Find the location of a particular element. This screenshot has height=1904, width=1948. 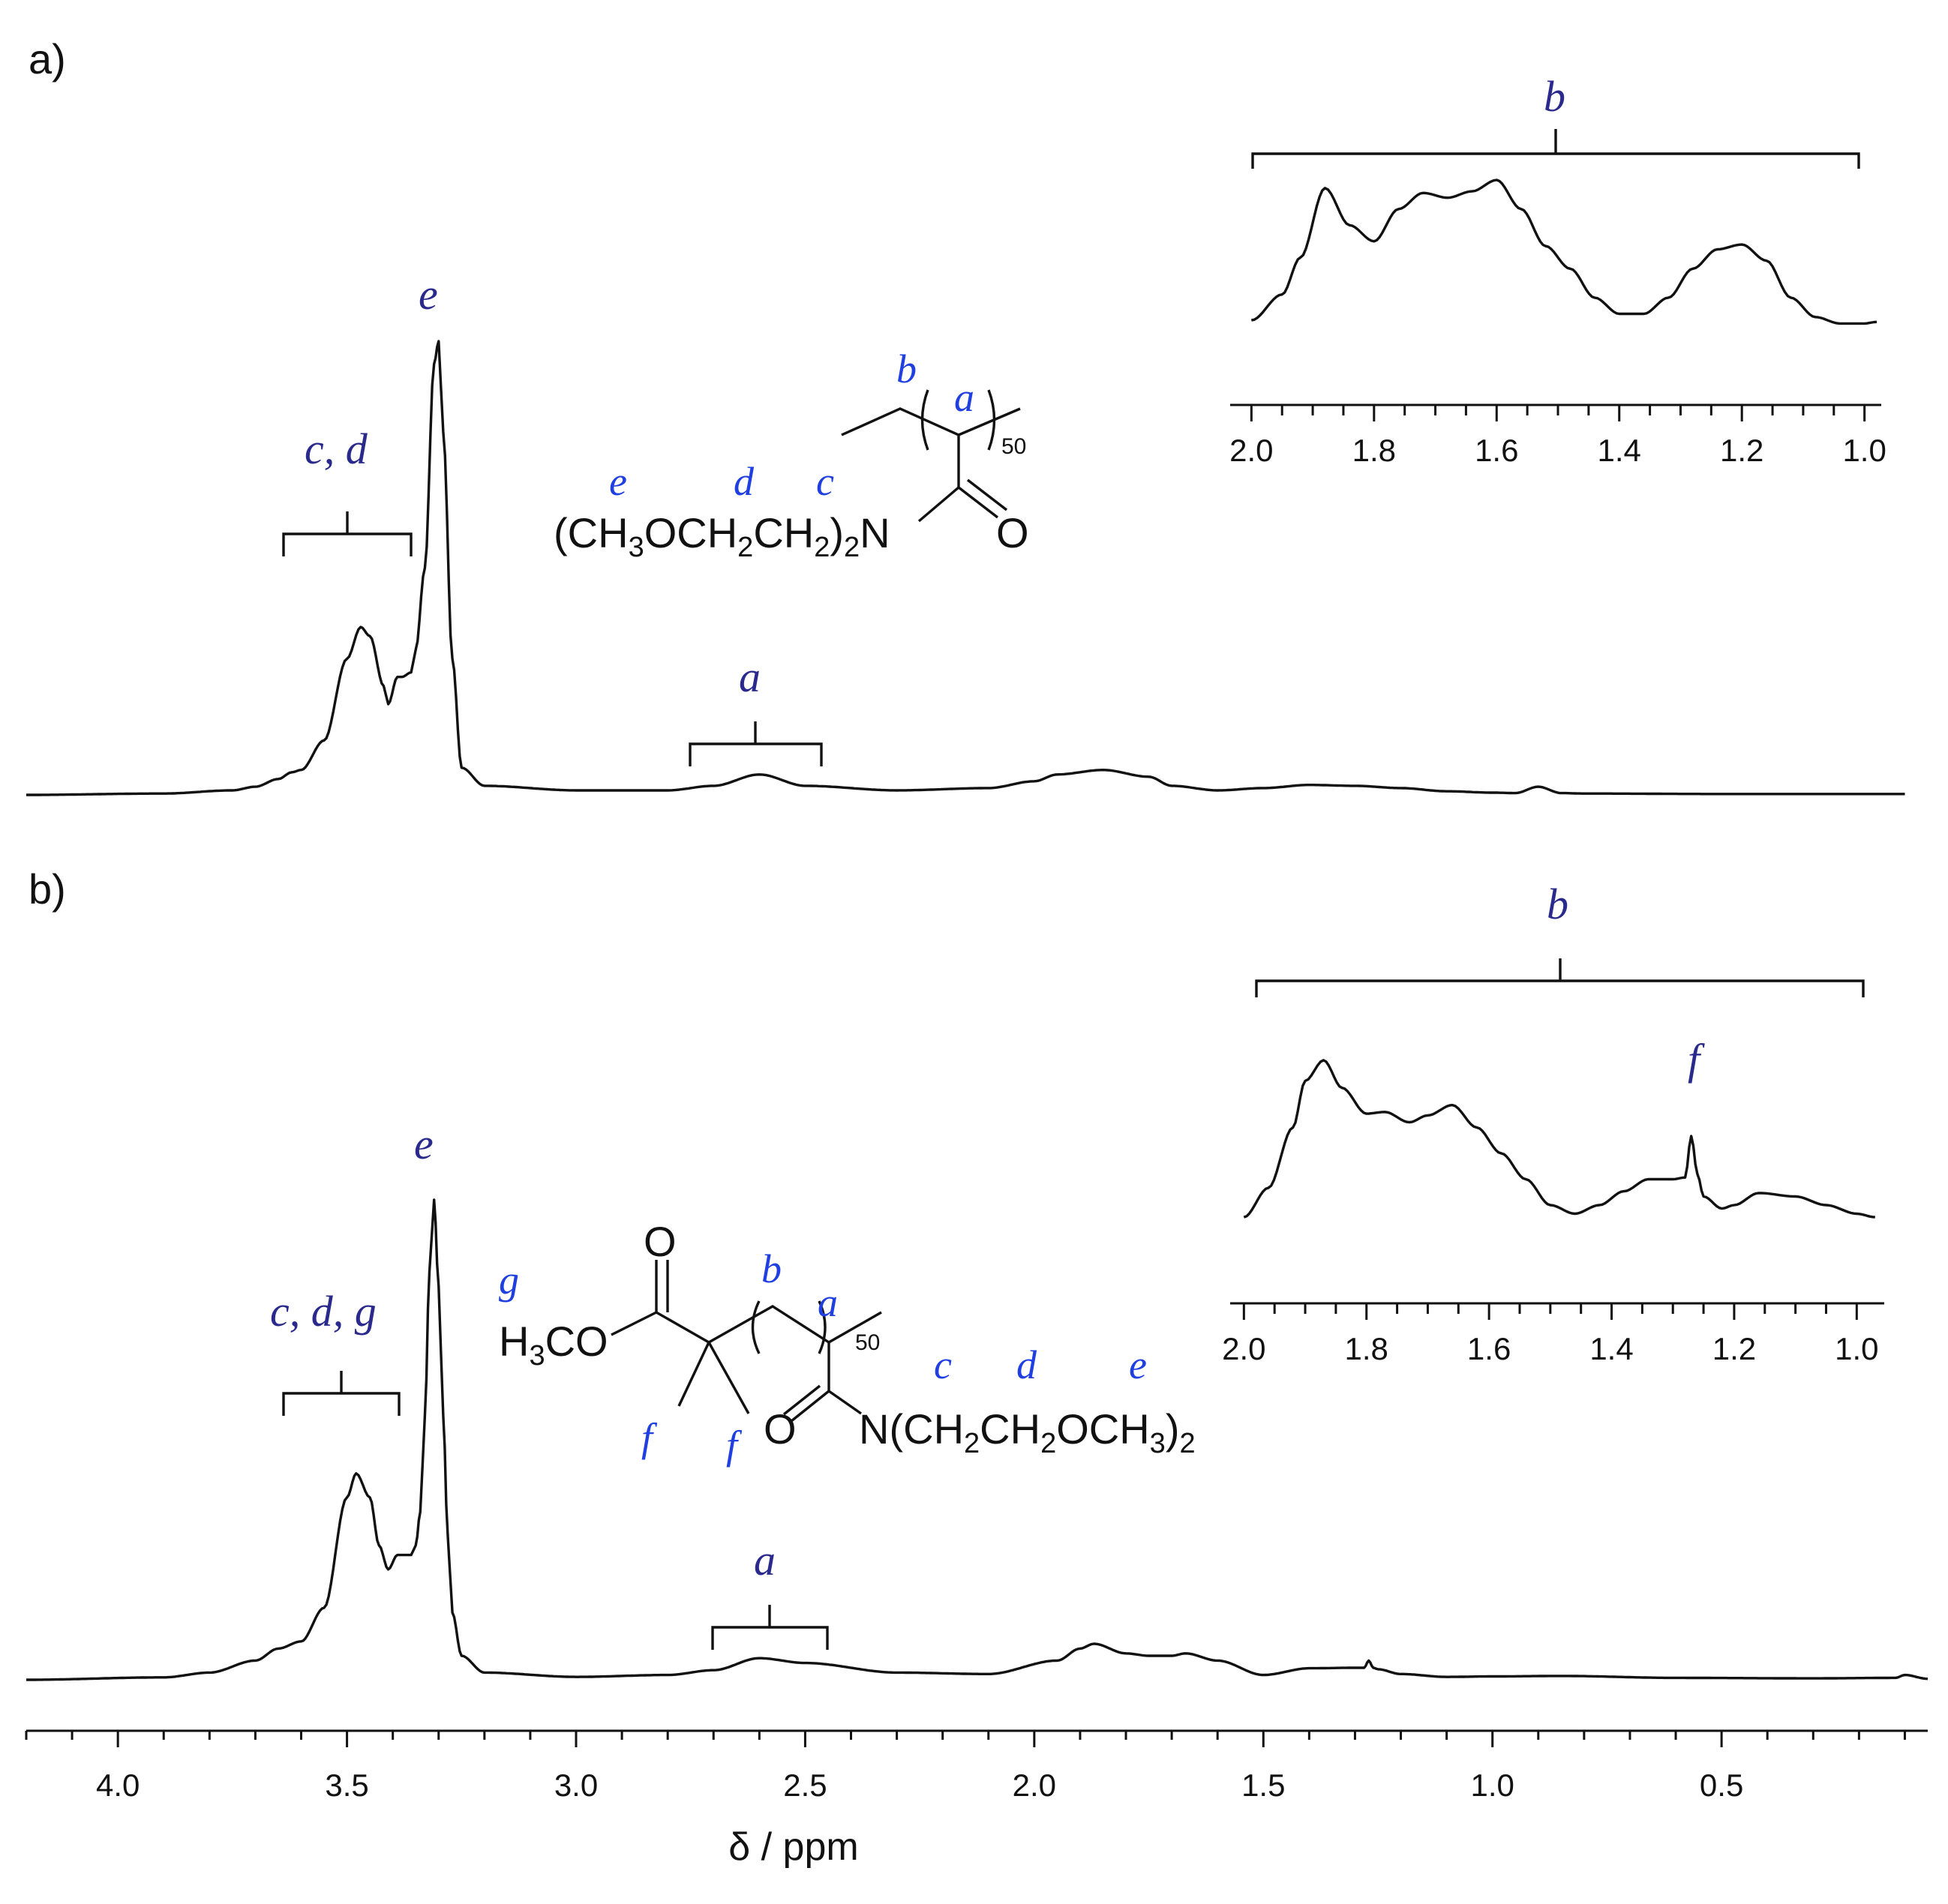

carbonyl-o-b: O is located at coordinates (660, 1241).